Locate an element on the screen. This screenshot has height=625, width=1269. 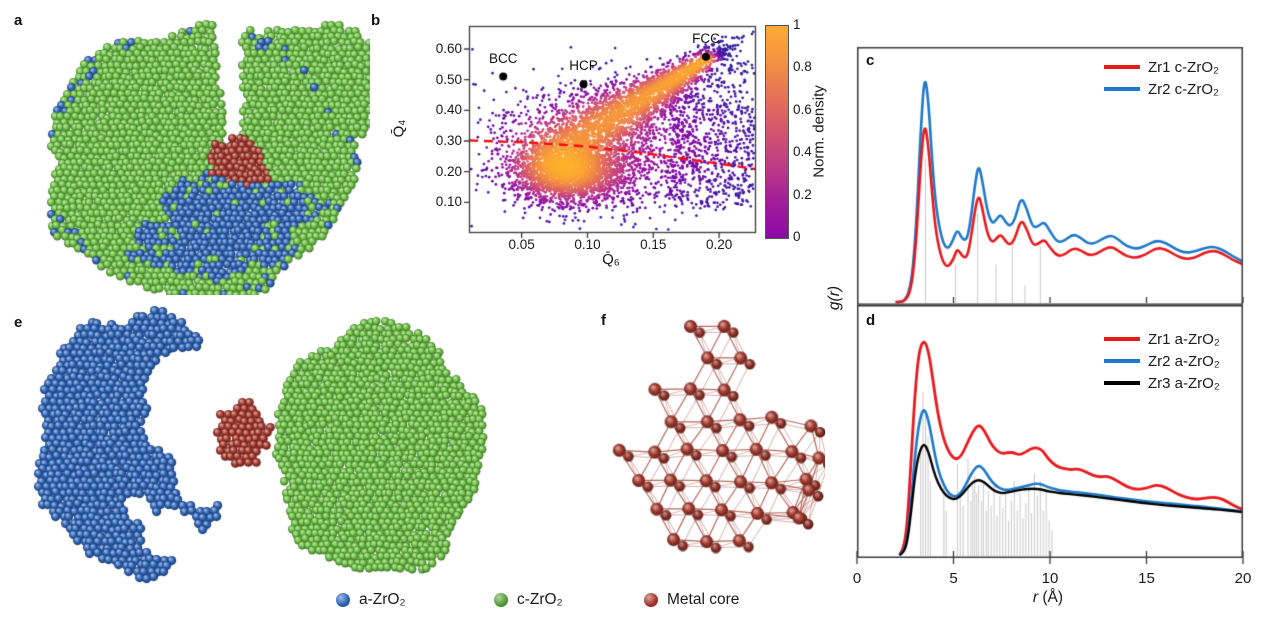
legend-item: Zr2 a-ZrO₂ is located at coordinates (1162, 361).